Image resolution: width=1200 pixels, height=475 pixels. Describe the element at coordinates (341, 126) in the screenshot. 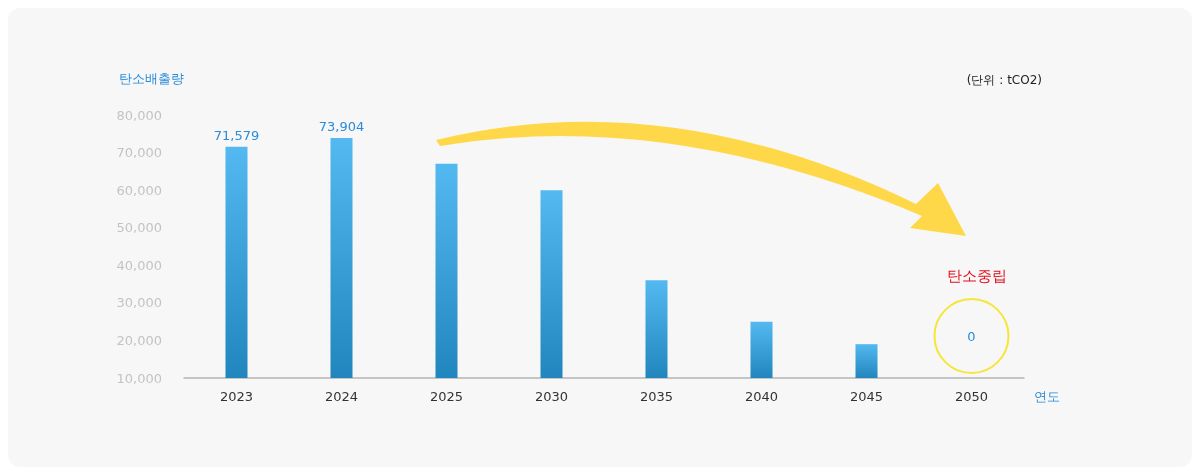

I see `data-label: 73,904` at that location.